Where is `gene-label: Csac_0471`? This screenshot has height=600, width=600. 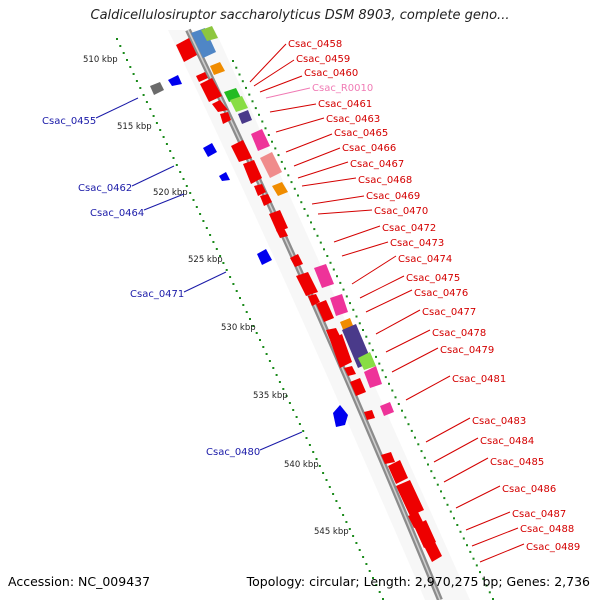
gene-label: Csac_0471 is located at coordinates (157, 294).